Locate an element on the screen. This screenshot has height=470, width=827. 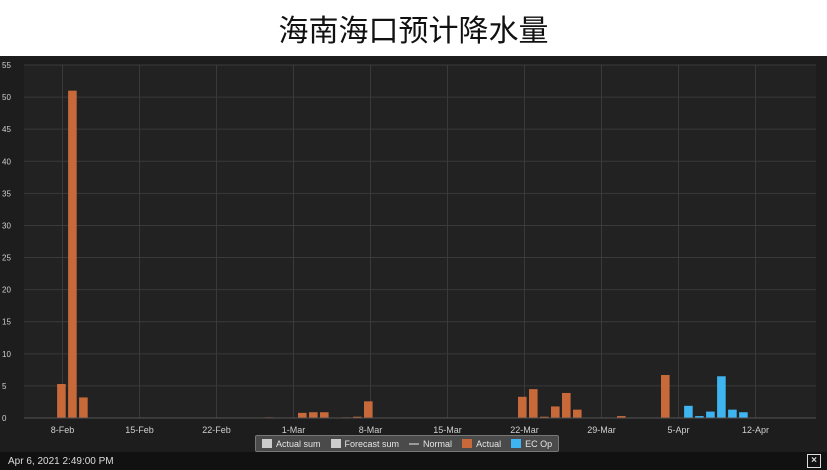
x-tick-label: 22-Feb is located at coordinates (216, 430).